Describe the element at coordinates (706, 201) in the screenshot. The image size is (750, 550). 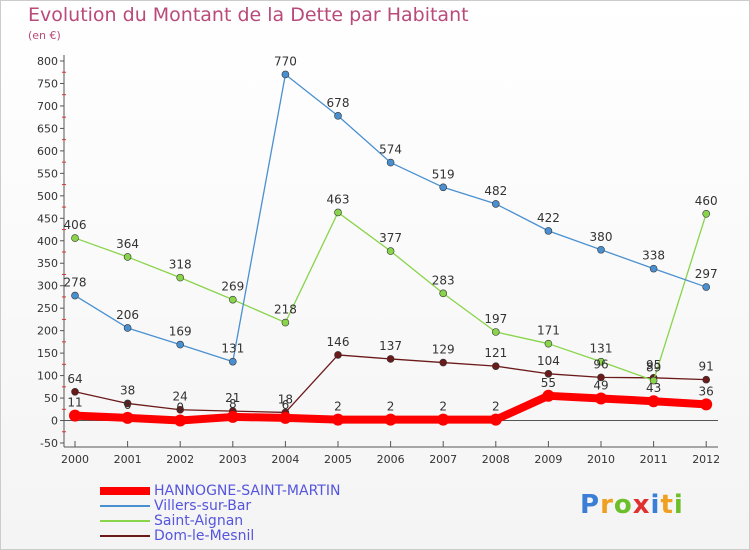
I see `data-label: 460` at that location.